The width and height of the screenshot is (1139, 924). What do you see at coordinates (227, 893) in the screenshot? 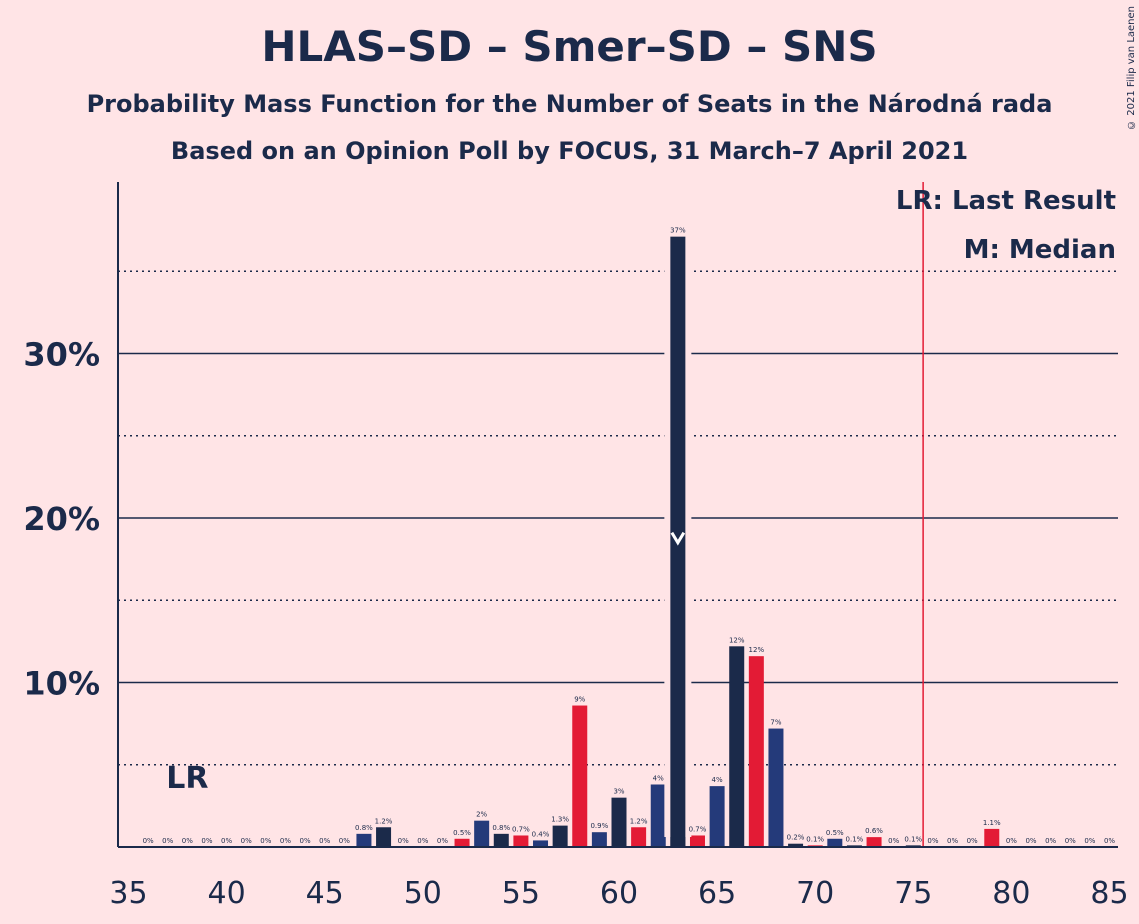
I see `x-tick-label: 40` at bounding box center [227, 893].